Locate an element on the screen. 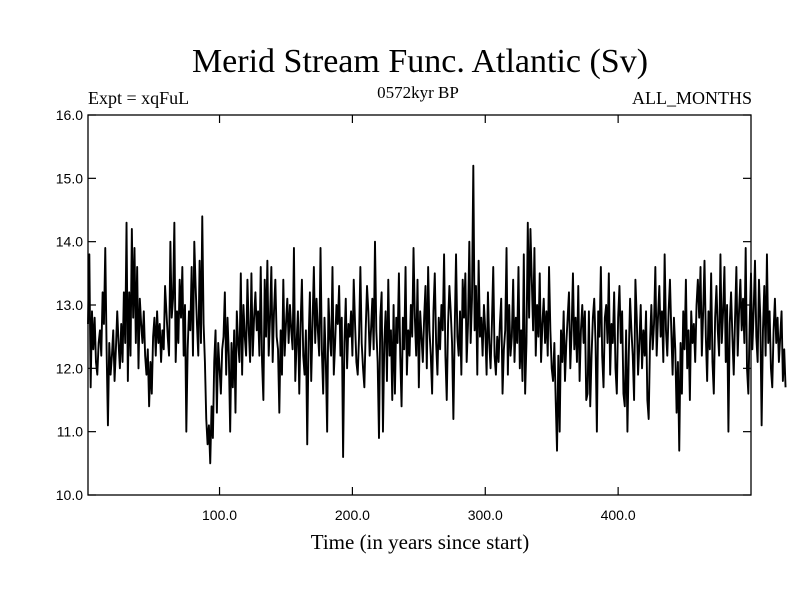 The image size is (800, 600). months-label: ALL_MONTHS is located at coordinates (692, 98).